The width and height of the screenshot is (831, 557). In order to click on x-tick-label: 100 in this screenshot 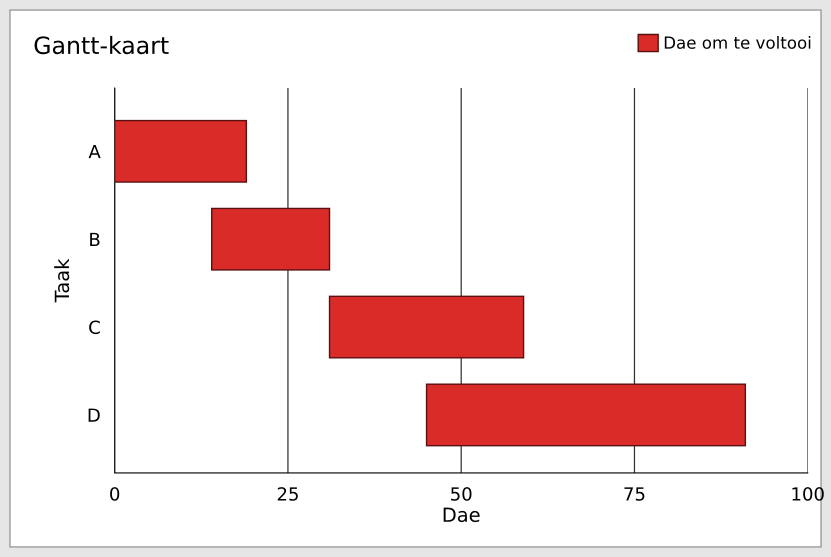, I will do `click(808, 494)`.